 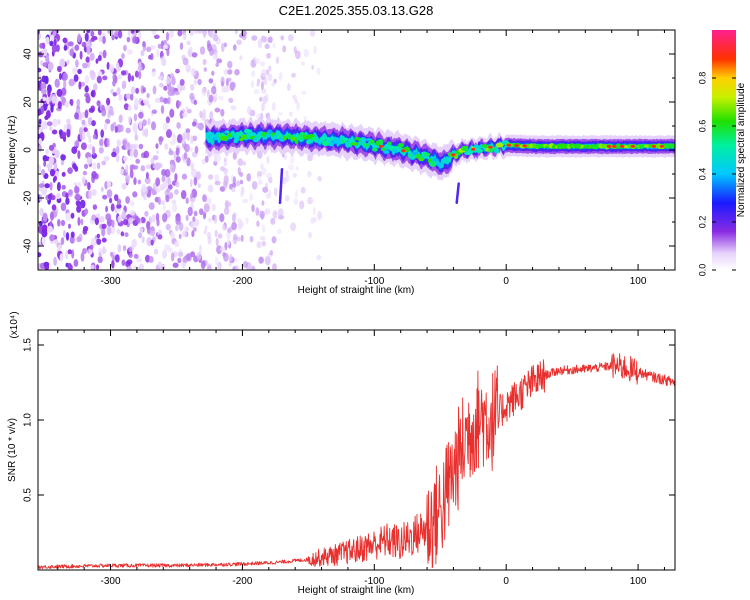 What do you see at coordinates (12, 450) in the screenshot?
I see `snr-y-axis-label: SNR (10 * v/v)` at bounding box center [12, 450].